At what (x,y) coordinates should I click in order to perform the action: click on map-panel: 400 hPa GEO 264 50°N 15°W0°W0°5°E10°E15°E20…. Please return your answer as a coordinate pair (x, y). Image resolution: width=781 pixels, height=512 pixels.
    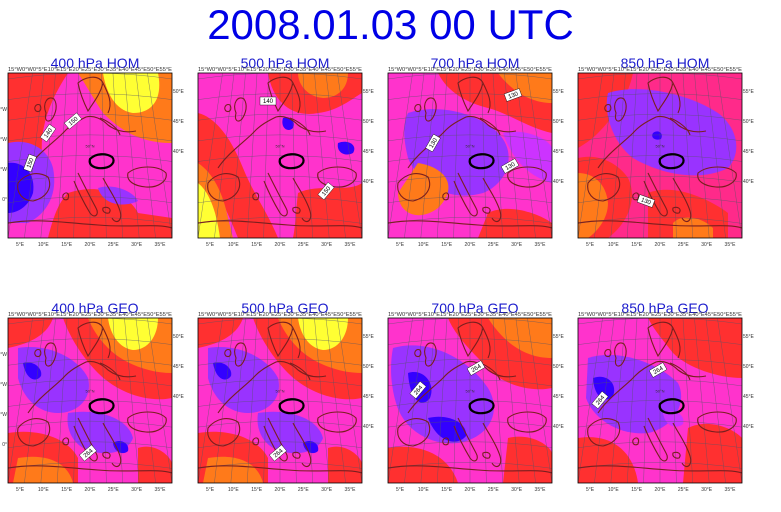
    Looking at the image, I should click on (95, 405).